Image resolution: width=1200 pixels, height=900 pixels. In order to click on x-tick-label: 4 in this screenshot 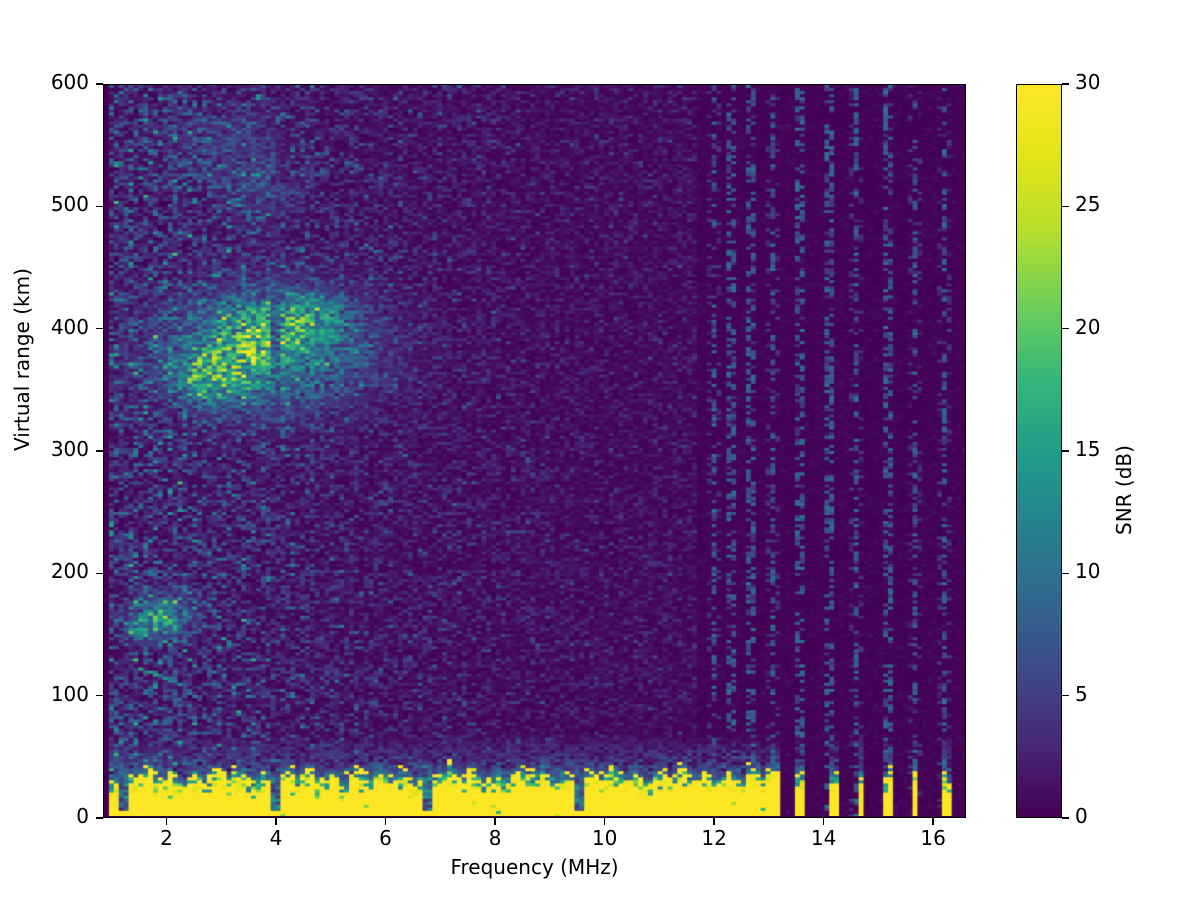, I will do `click(276, 838)`.